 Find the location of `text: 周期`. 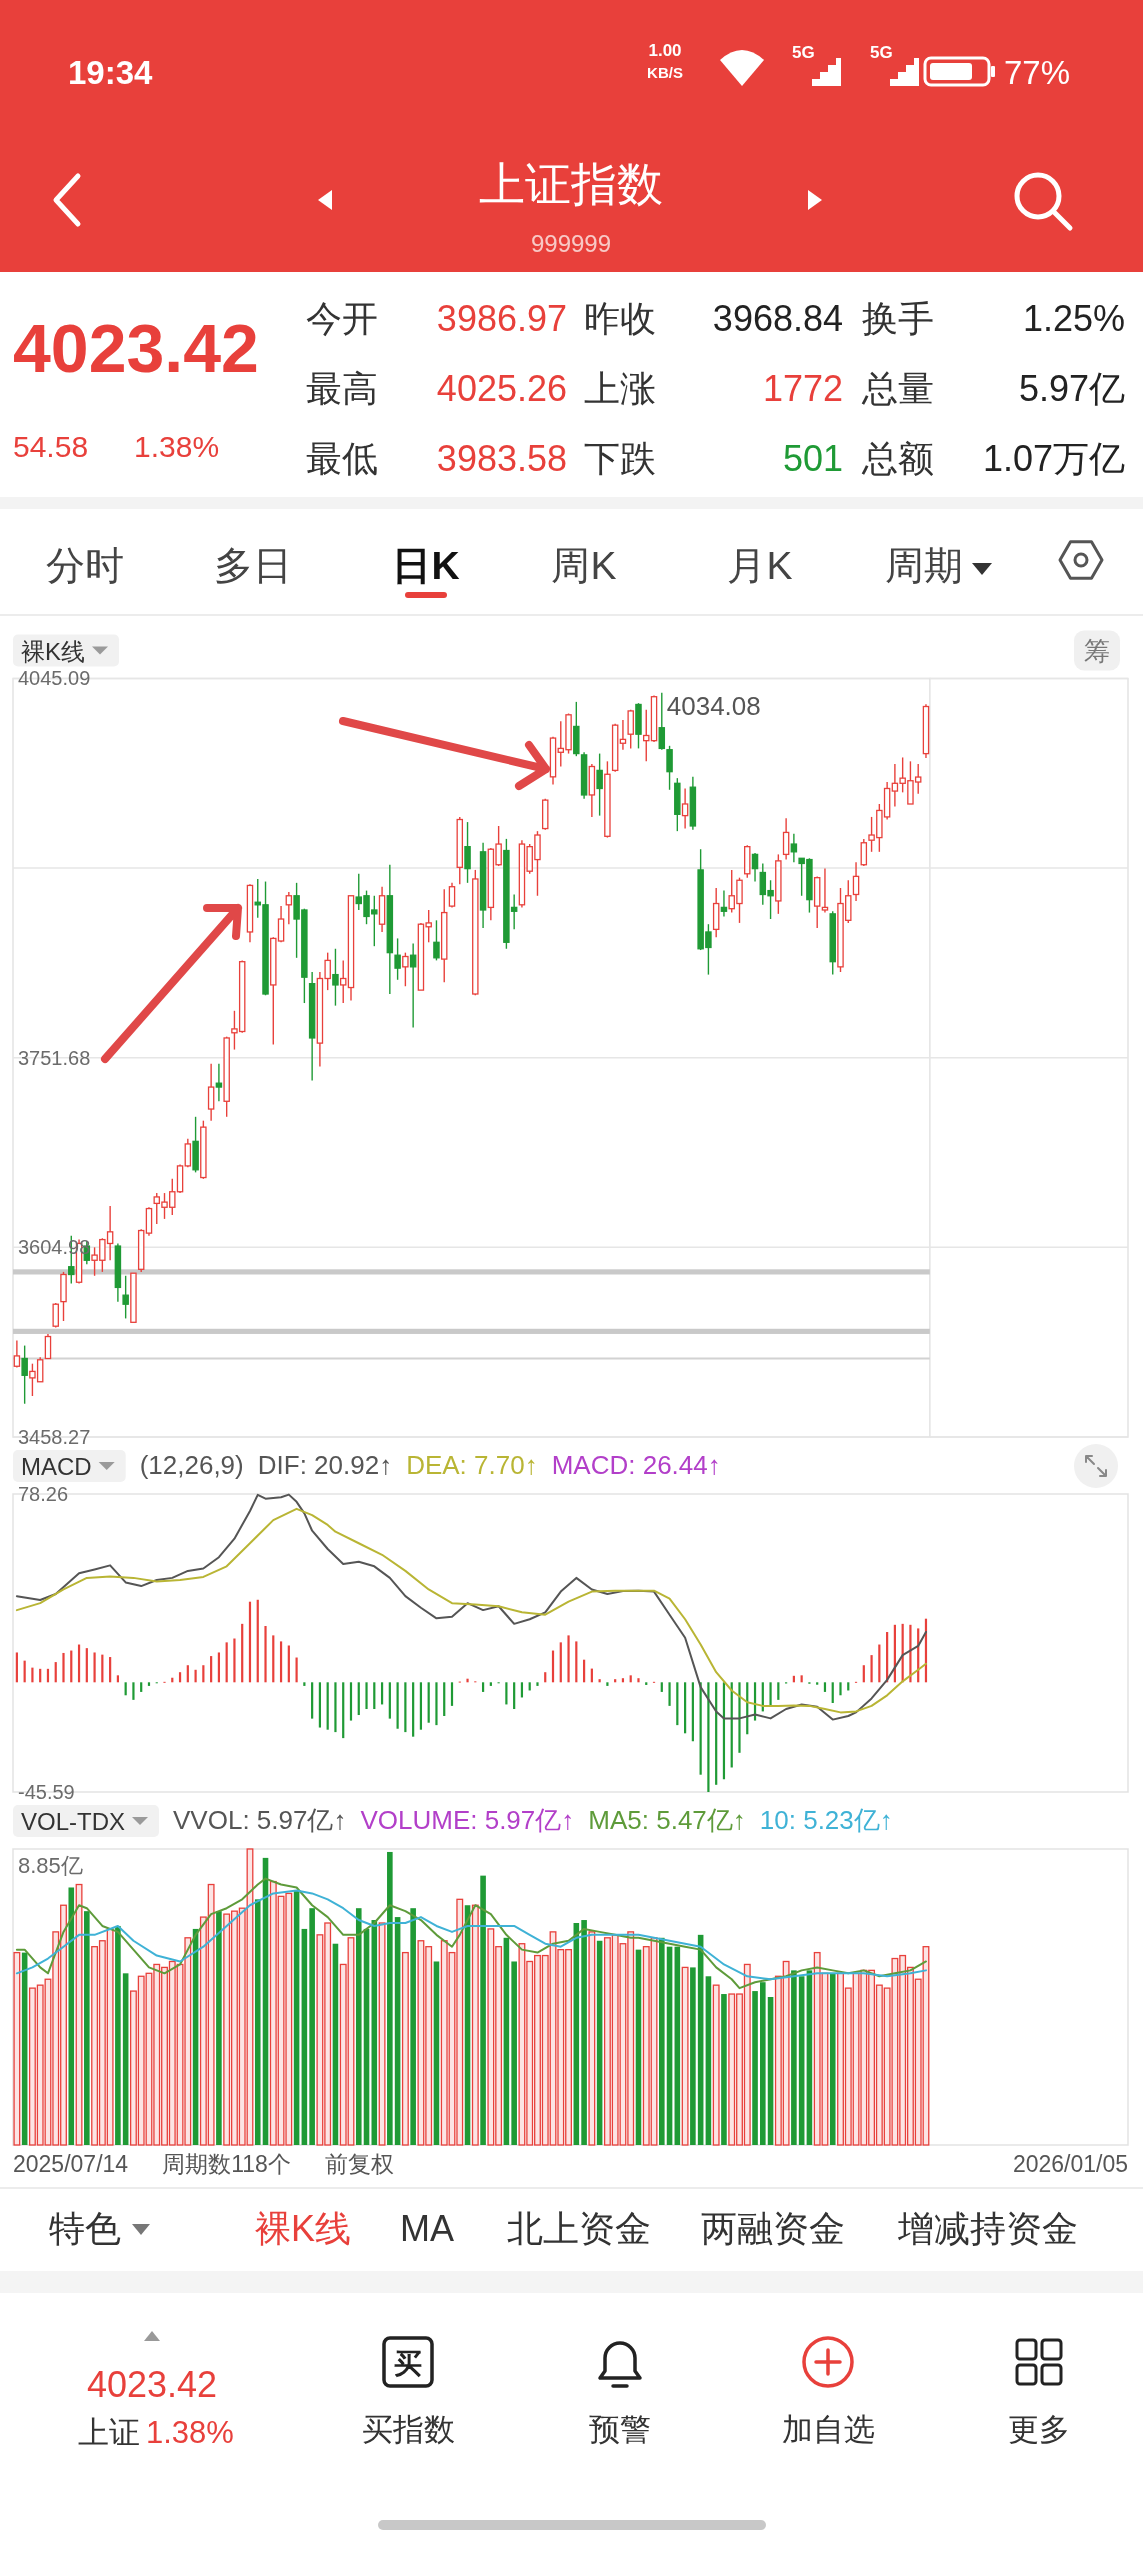

text: 周期 is located at coordinates (924, 565).